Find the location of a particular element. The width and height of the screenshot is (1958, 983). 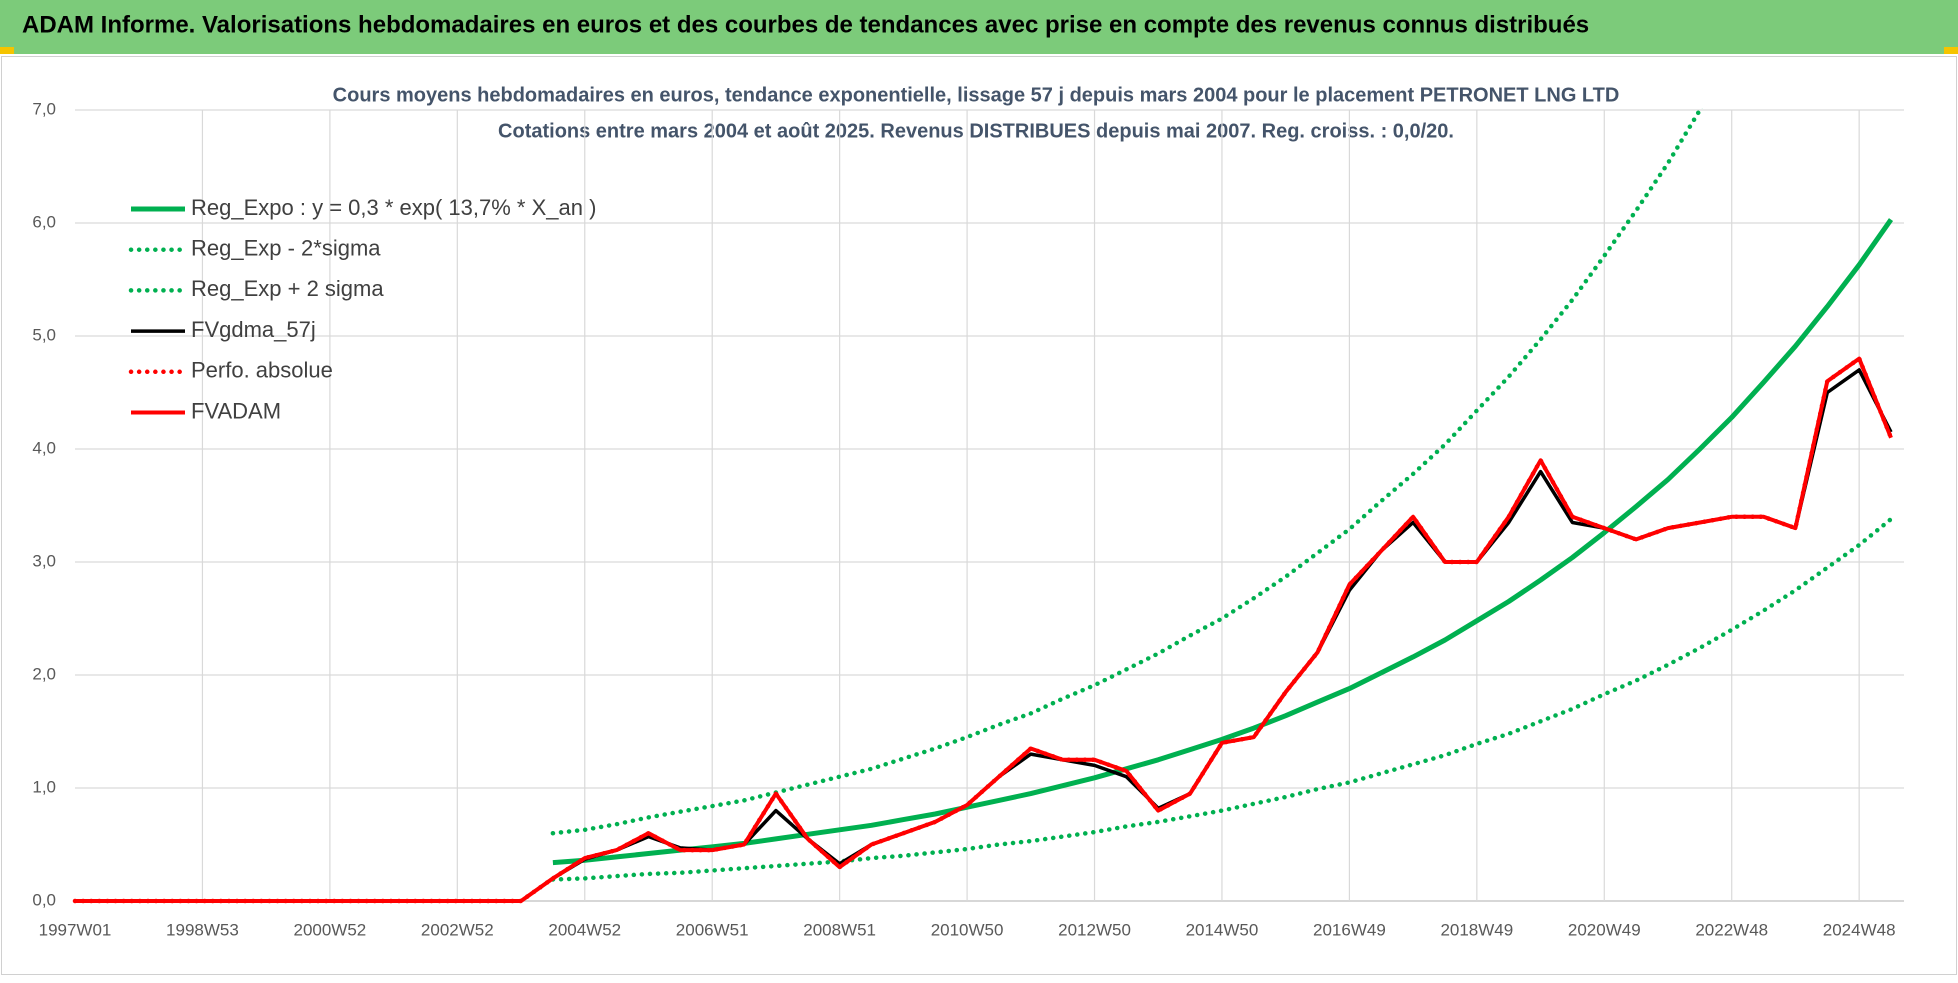

legend-label: Reg_Exp - 2*sigma is located at coordinates (286, 248).